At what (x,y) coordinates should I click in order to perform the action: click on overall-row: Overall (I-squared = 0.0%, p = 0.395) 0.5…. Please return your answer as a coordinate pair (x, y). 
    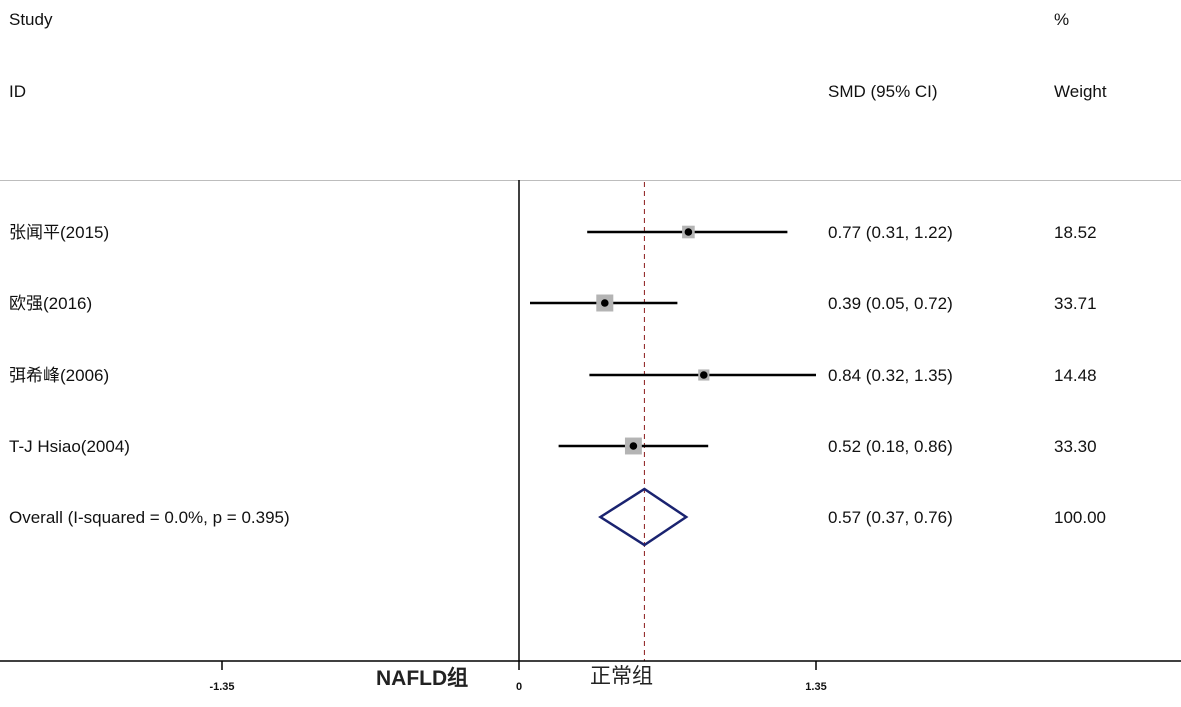
    Looking at the image, I should click on (557, 517).